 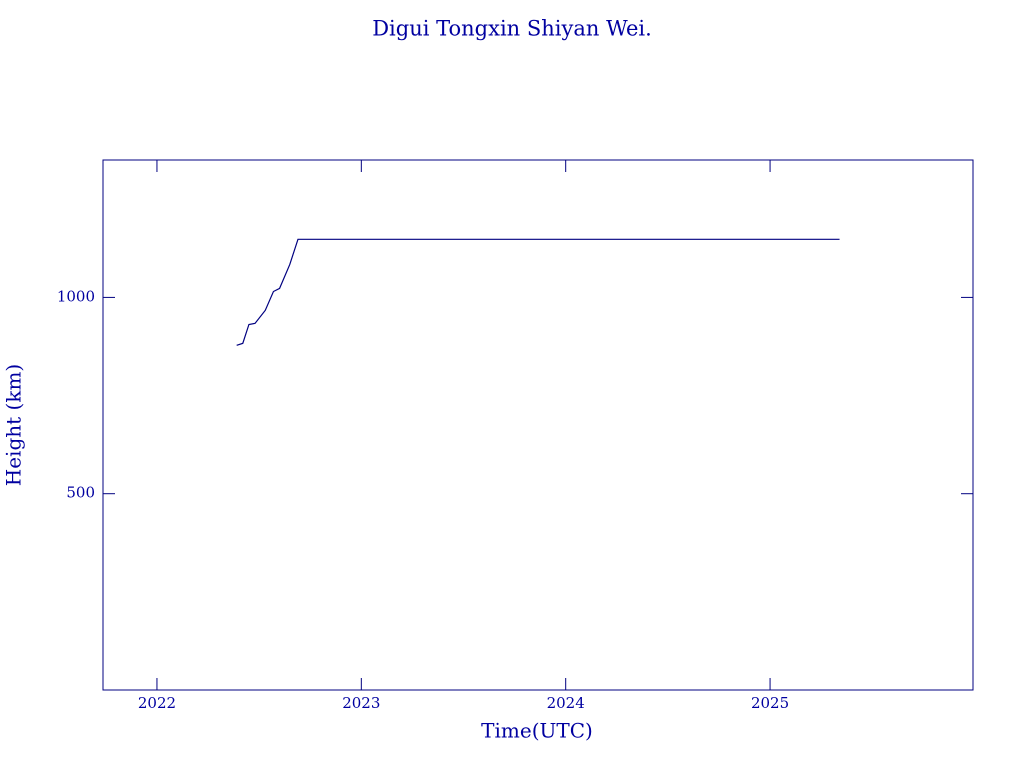 I want to click on x-tick-label: 2022, so click(x=157, y=703).